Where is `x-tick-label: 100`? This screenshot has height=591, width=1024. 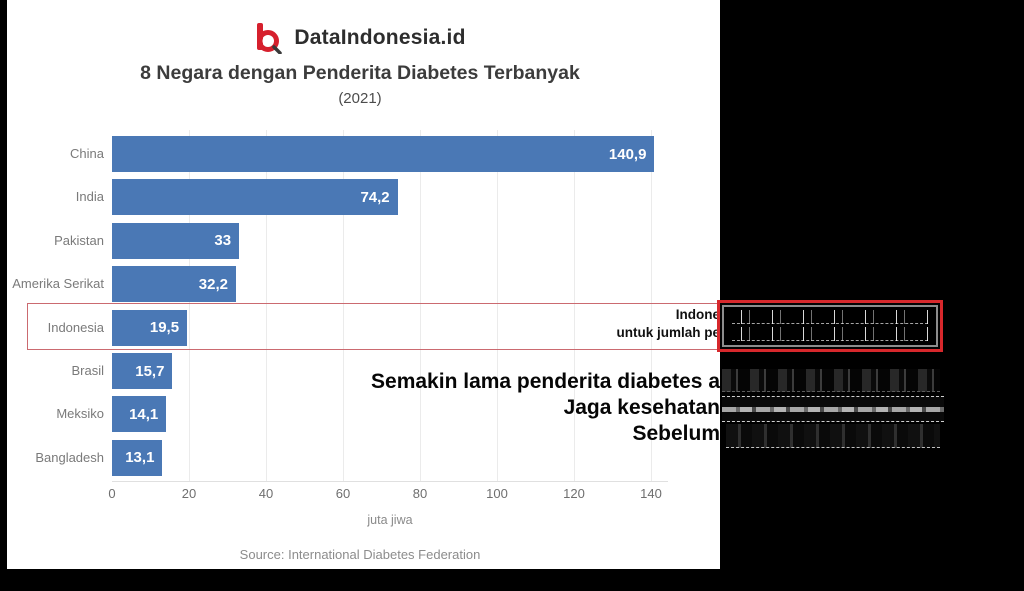 x-tick-label: 100 is located at coordinates (497, 493).